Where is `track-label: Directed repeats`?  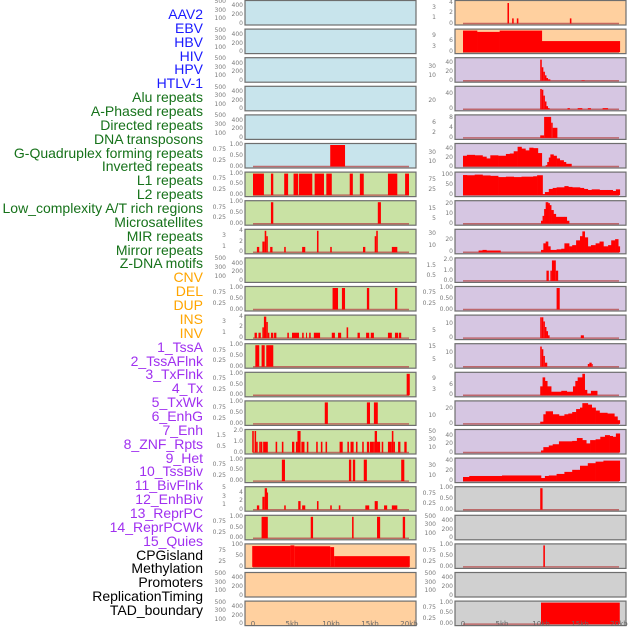 track-label: Directed repeats is located at coordinates (151, 124).